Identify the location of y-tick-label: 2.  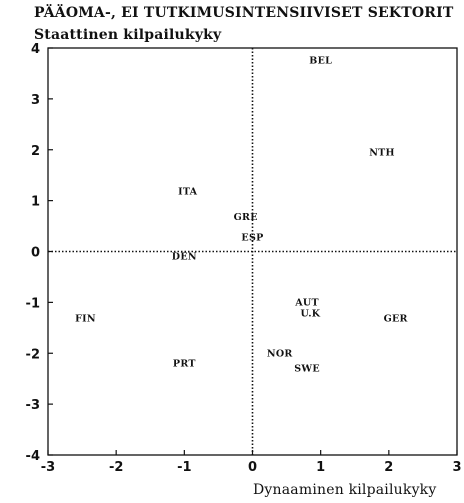
(35, 151).